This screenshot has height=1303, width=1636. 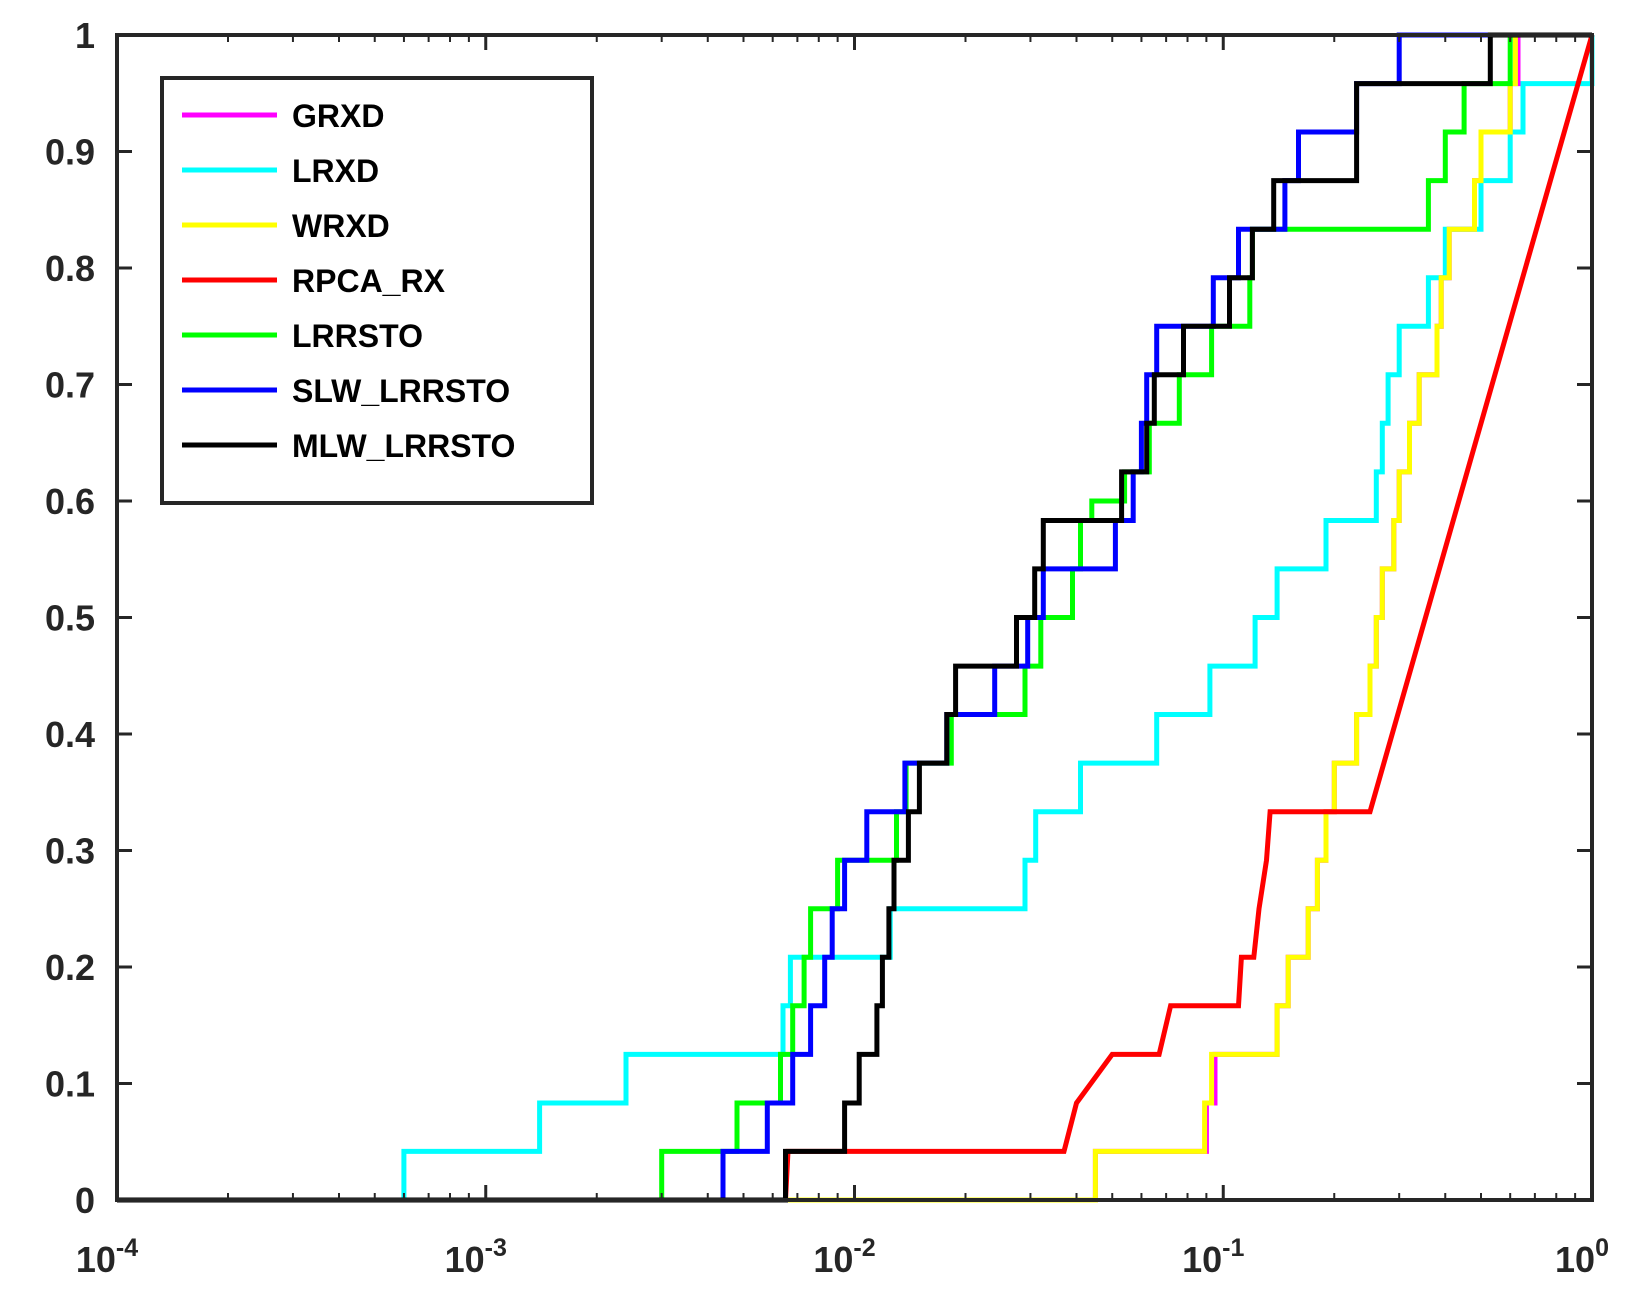 I want to click on legend-item: SLW_LRRSTO, so click(x=346, y=391).